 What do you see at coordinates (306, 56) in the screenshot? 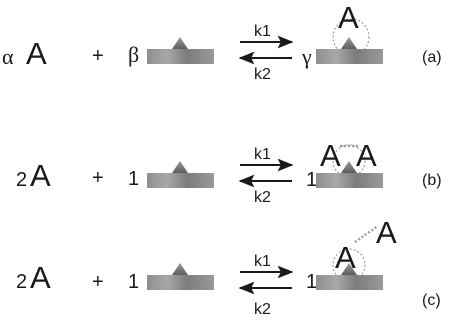
I see `coef-gamma: γ` at bounding box center [306, 56].